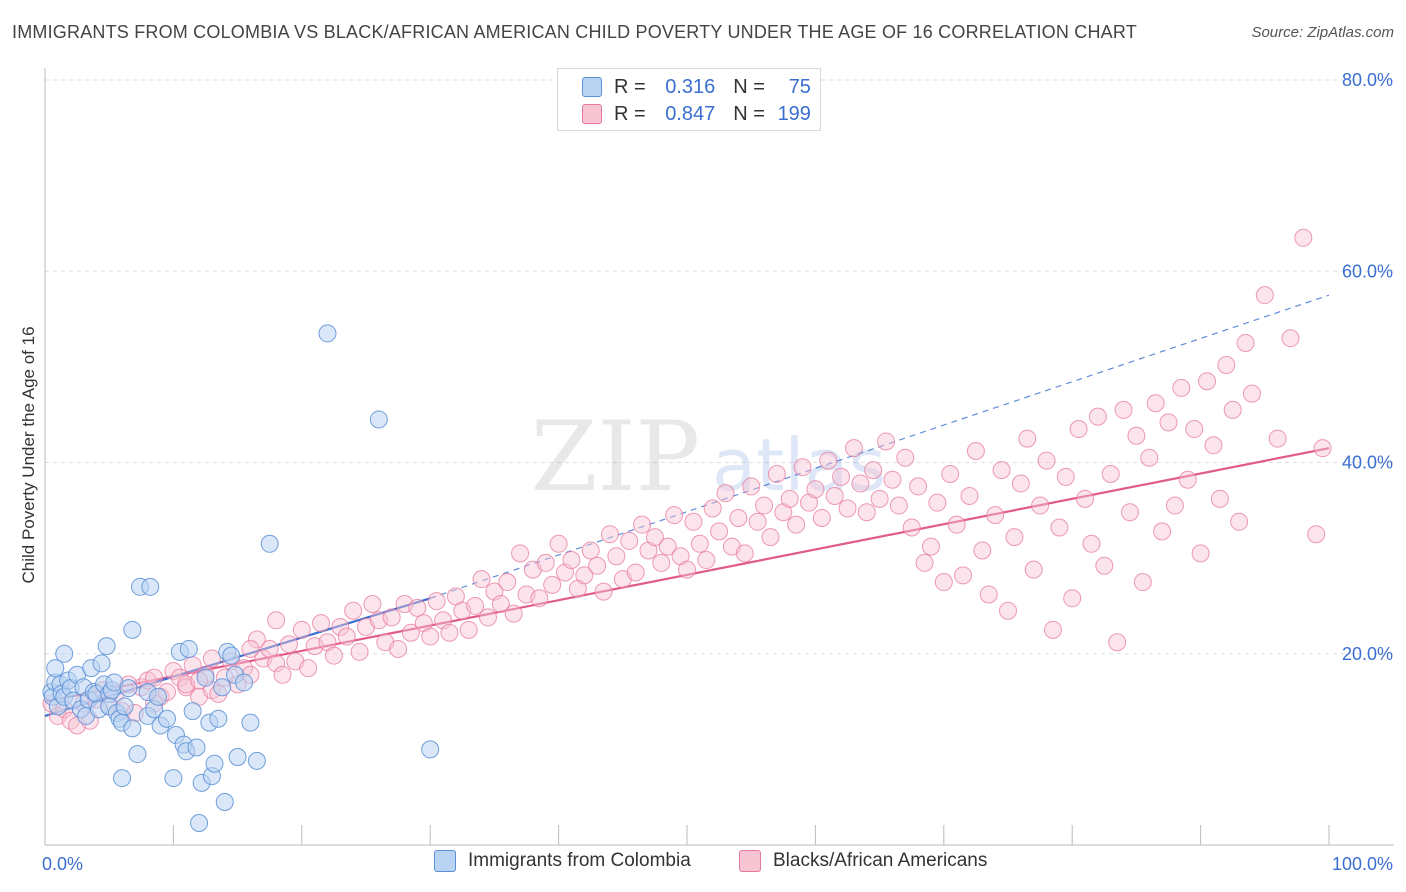  What do you see at coordinates (689, 99) in the screenshot?
I see `correlation-legend: R = 0.316 N = 75 R = 0.847 N = 199` at bounding box center [689, 99].